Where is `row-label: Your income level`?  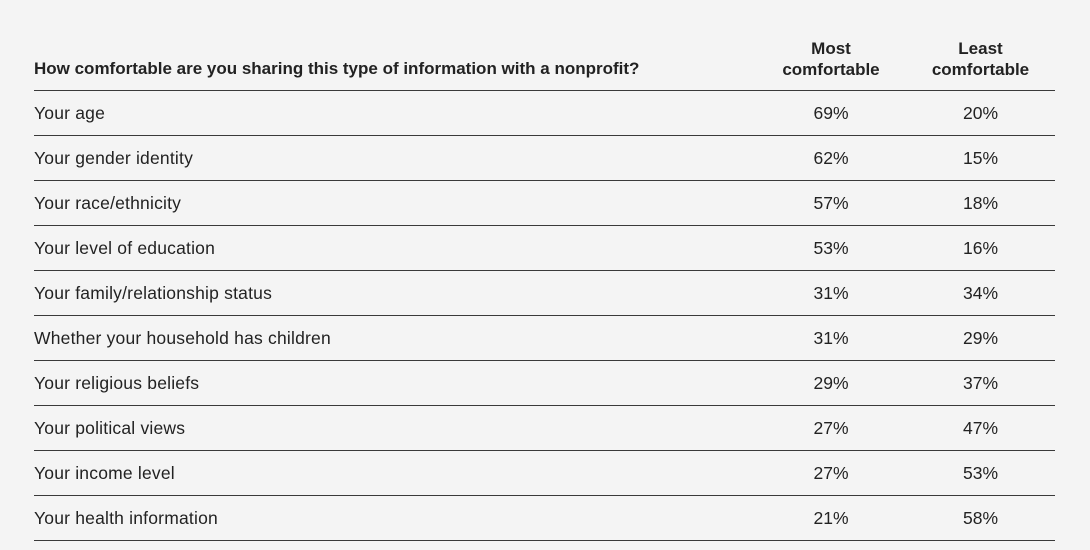
row-label: Your income level is located at coordinates (395, 473).